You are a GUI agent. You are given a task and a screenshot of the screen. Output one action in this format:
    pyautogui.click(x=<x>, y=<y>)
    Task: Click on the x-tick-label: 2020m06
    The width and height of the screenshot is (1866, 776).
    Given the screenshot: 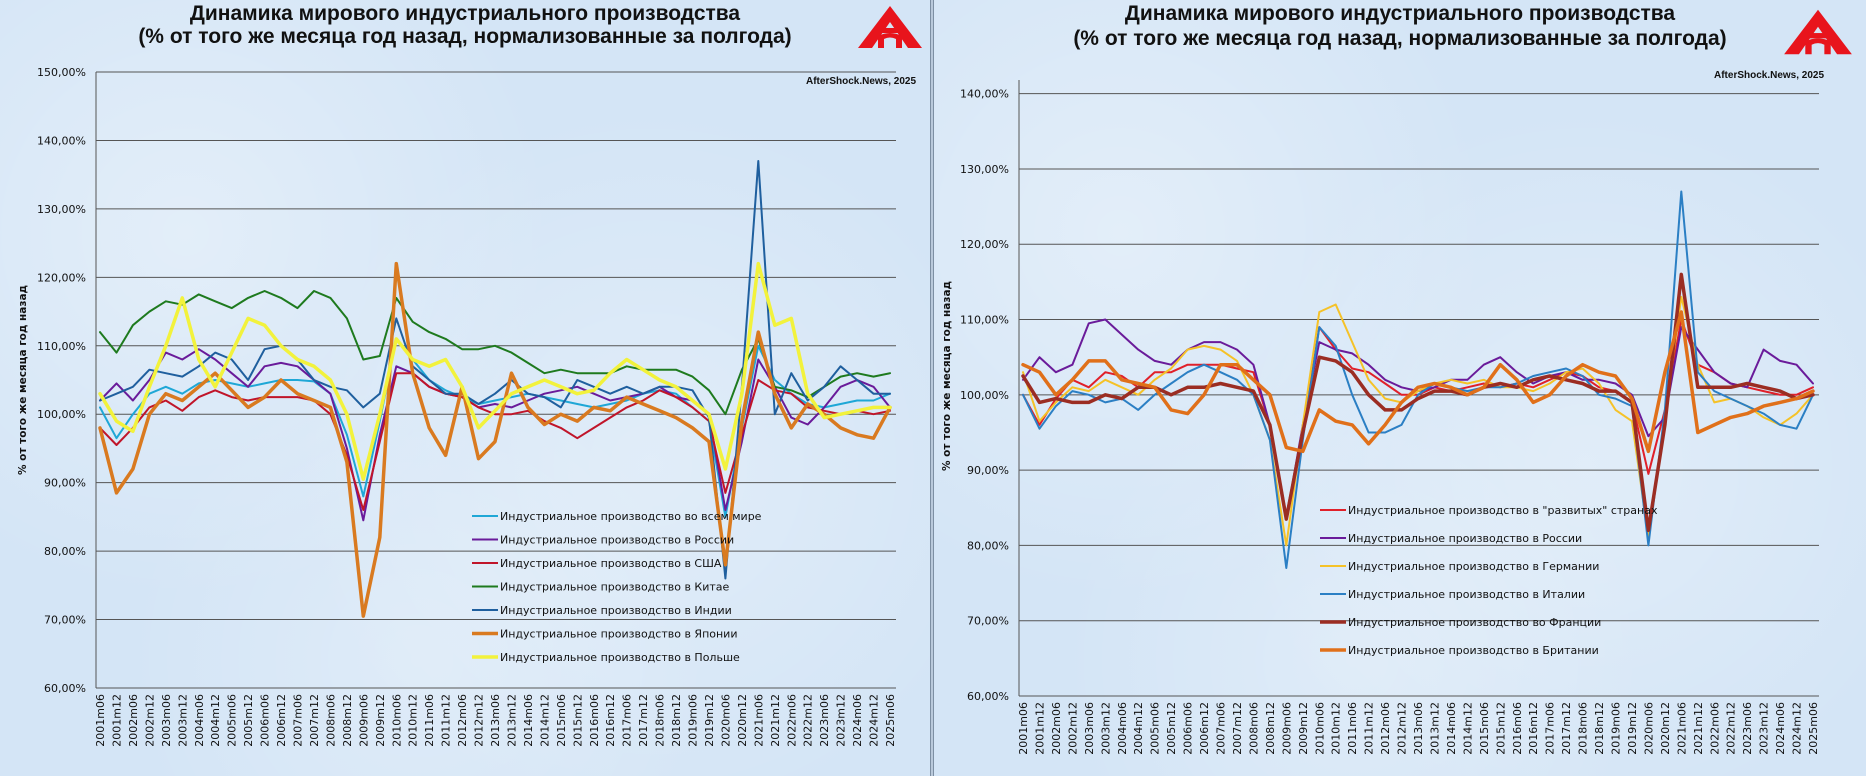 What is the action you would take?
    pyautogui.click(x=725, y=720)
    